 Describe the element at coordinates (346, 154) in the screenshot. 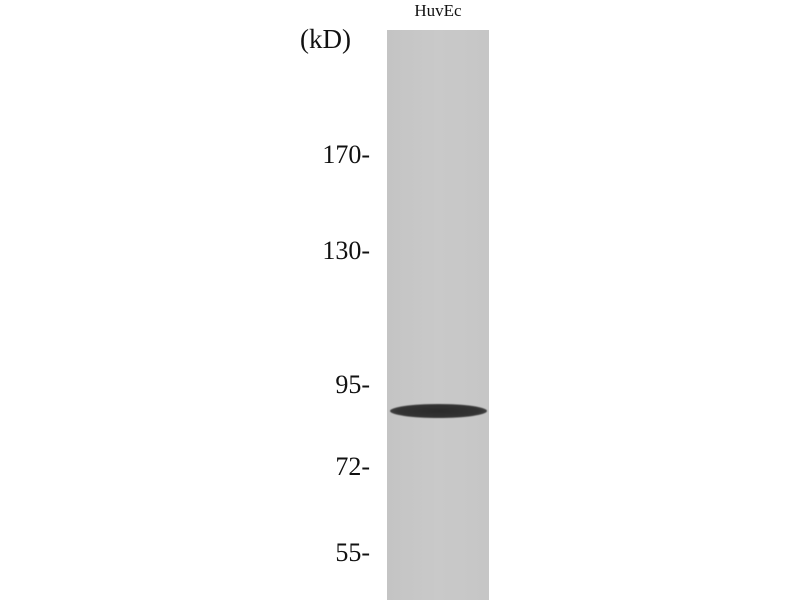

I see `marker-170: 170-` at that location.